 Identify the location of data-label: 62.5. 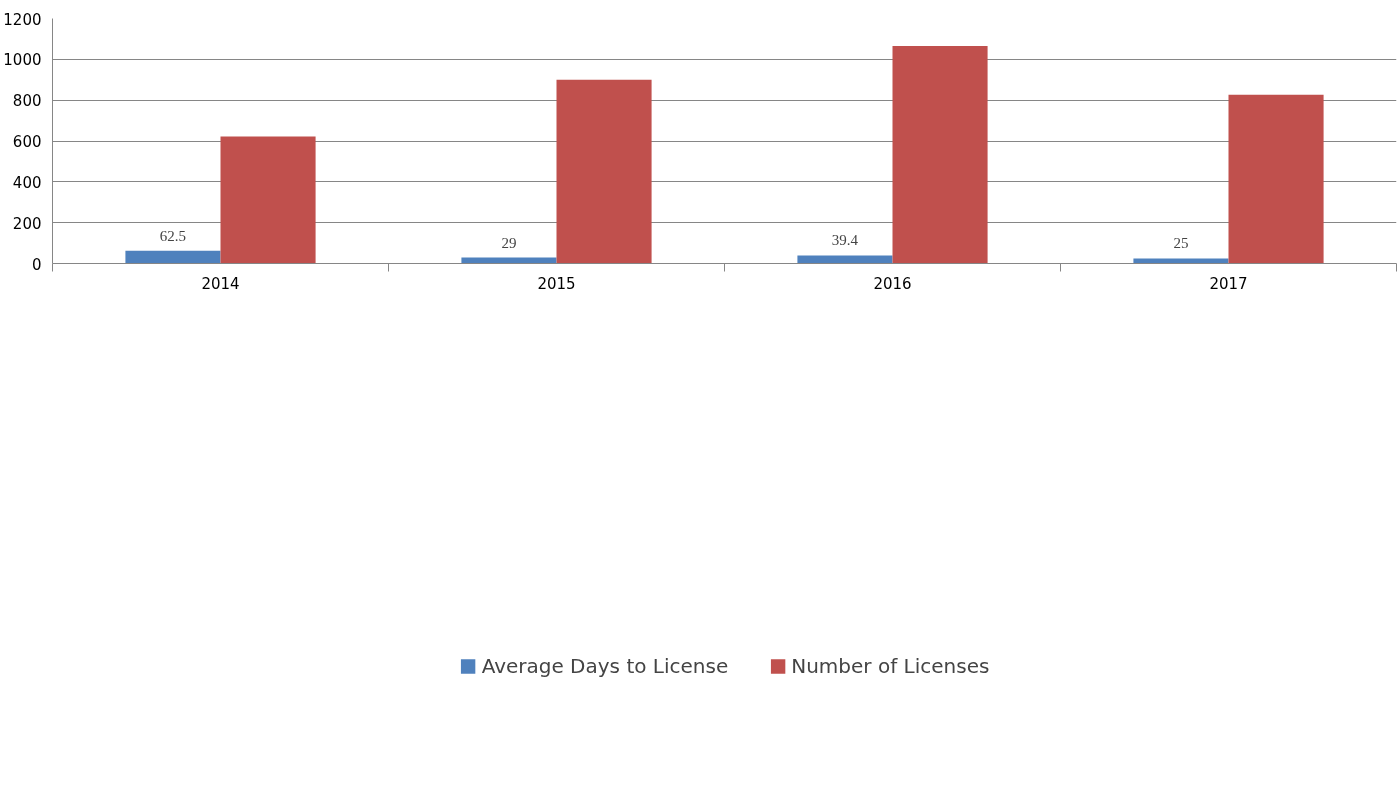
(173, 235).